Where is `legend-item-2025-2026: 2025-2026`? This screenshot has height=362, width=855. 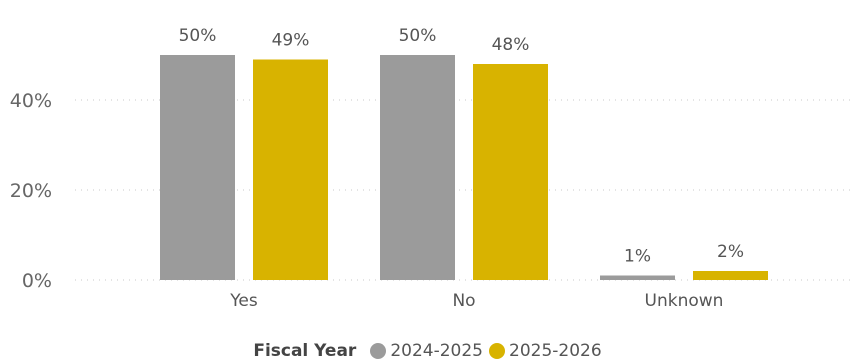
legend-item-2025-2026: 2025-2026 is located at coordinates (545, 351).